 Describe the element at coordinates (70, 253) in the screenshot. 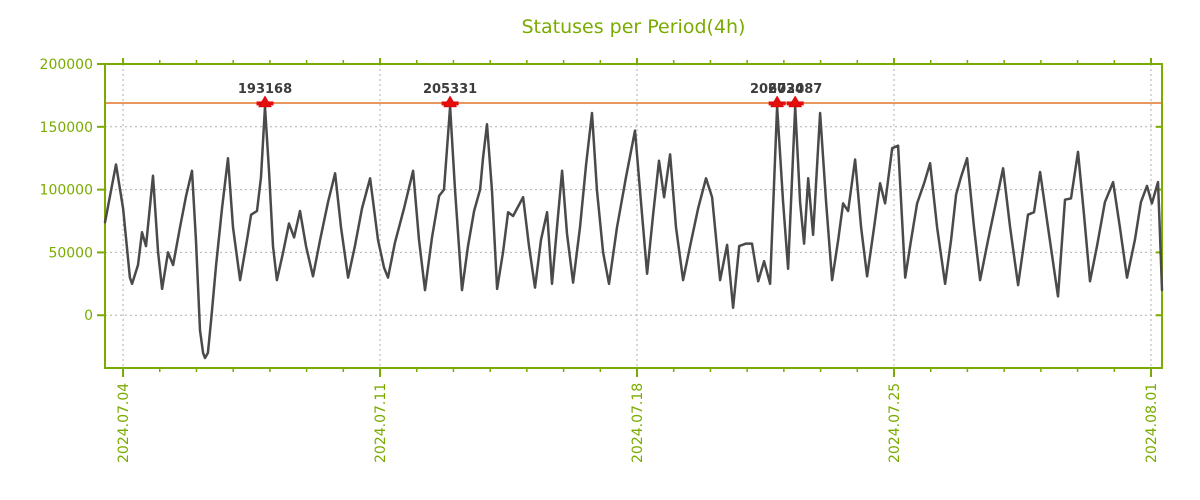

I see `y-tick-label: 50000` at that location.